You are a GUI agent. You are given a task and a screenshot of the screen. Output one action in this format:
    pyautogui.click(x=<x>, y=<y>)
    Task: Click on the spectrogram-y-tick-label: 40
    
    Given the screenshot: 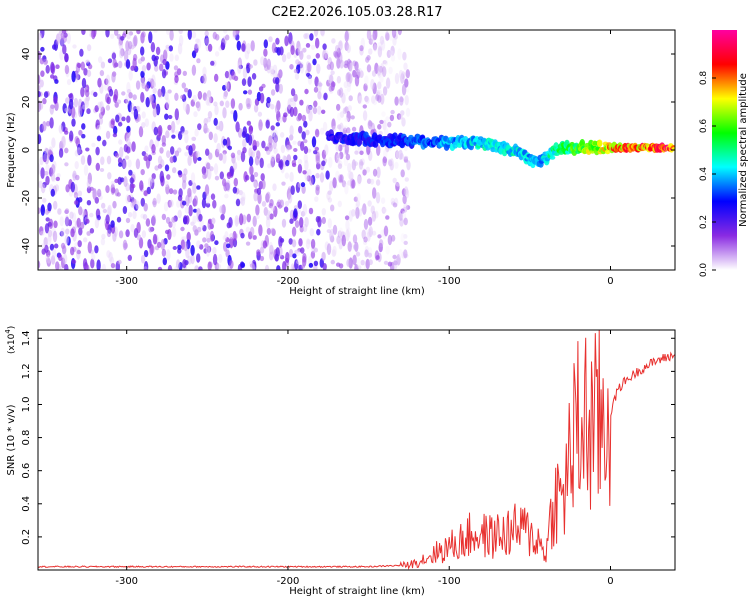 What is the action you would take?
    pyautogui.click(x=26, y=54)
    